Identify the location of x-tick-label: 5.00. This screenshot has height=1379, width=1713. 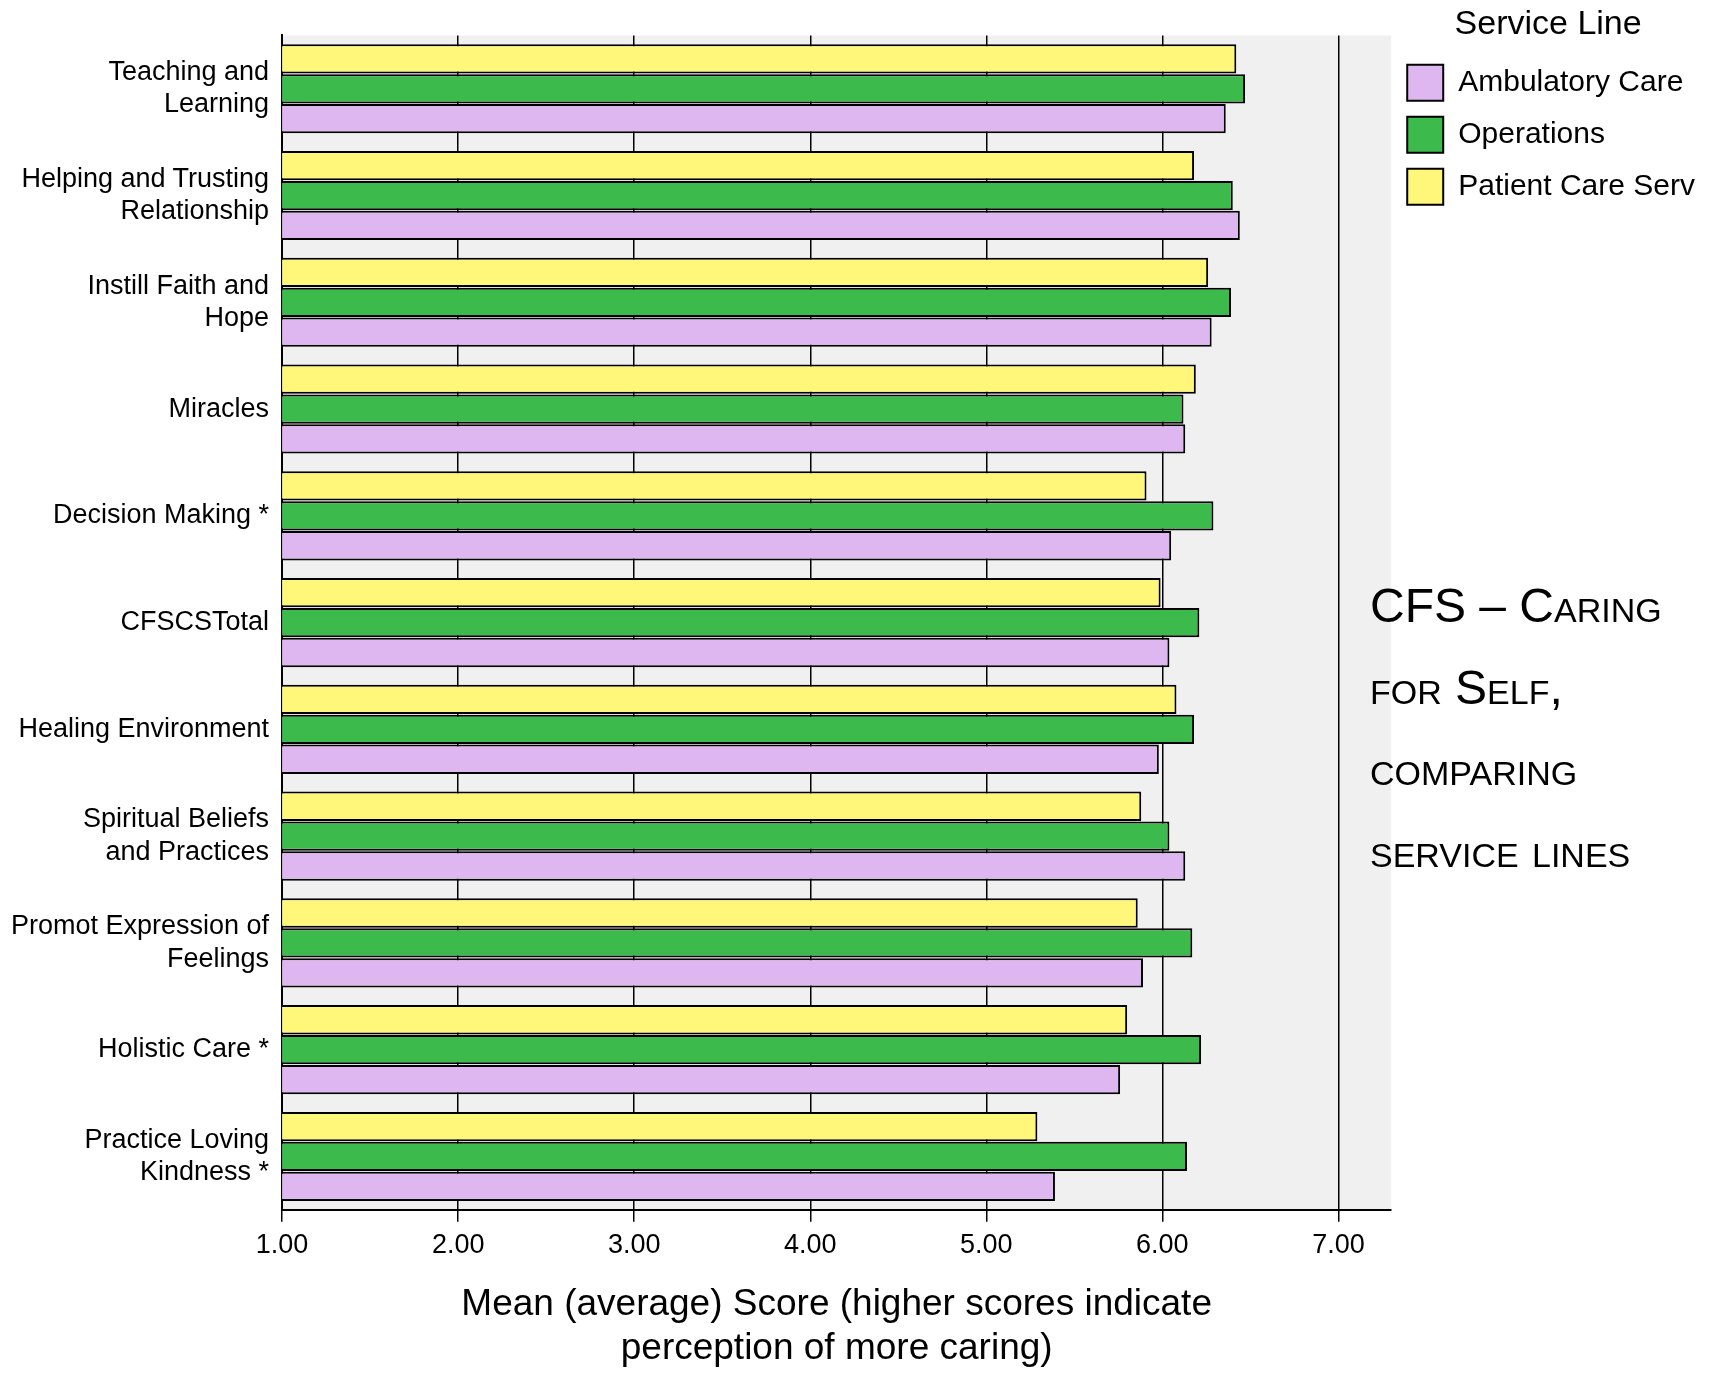
(986, 1244).